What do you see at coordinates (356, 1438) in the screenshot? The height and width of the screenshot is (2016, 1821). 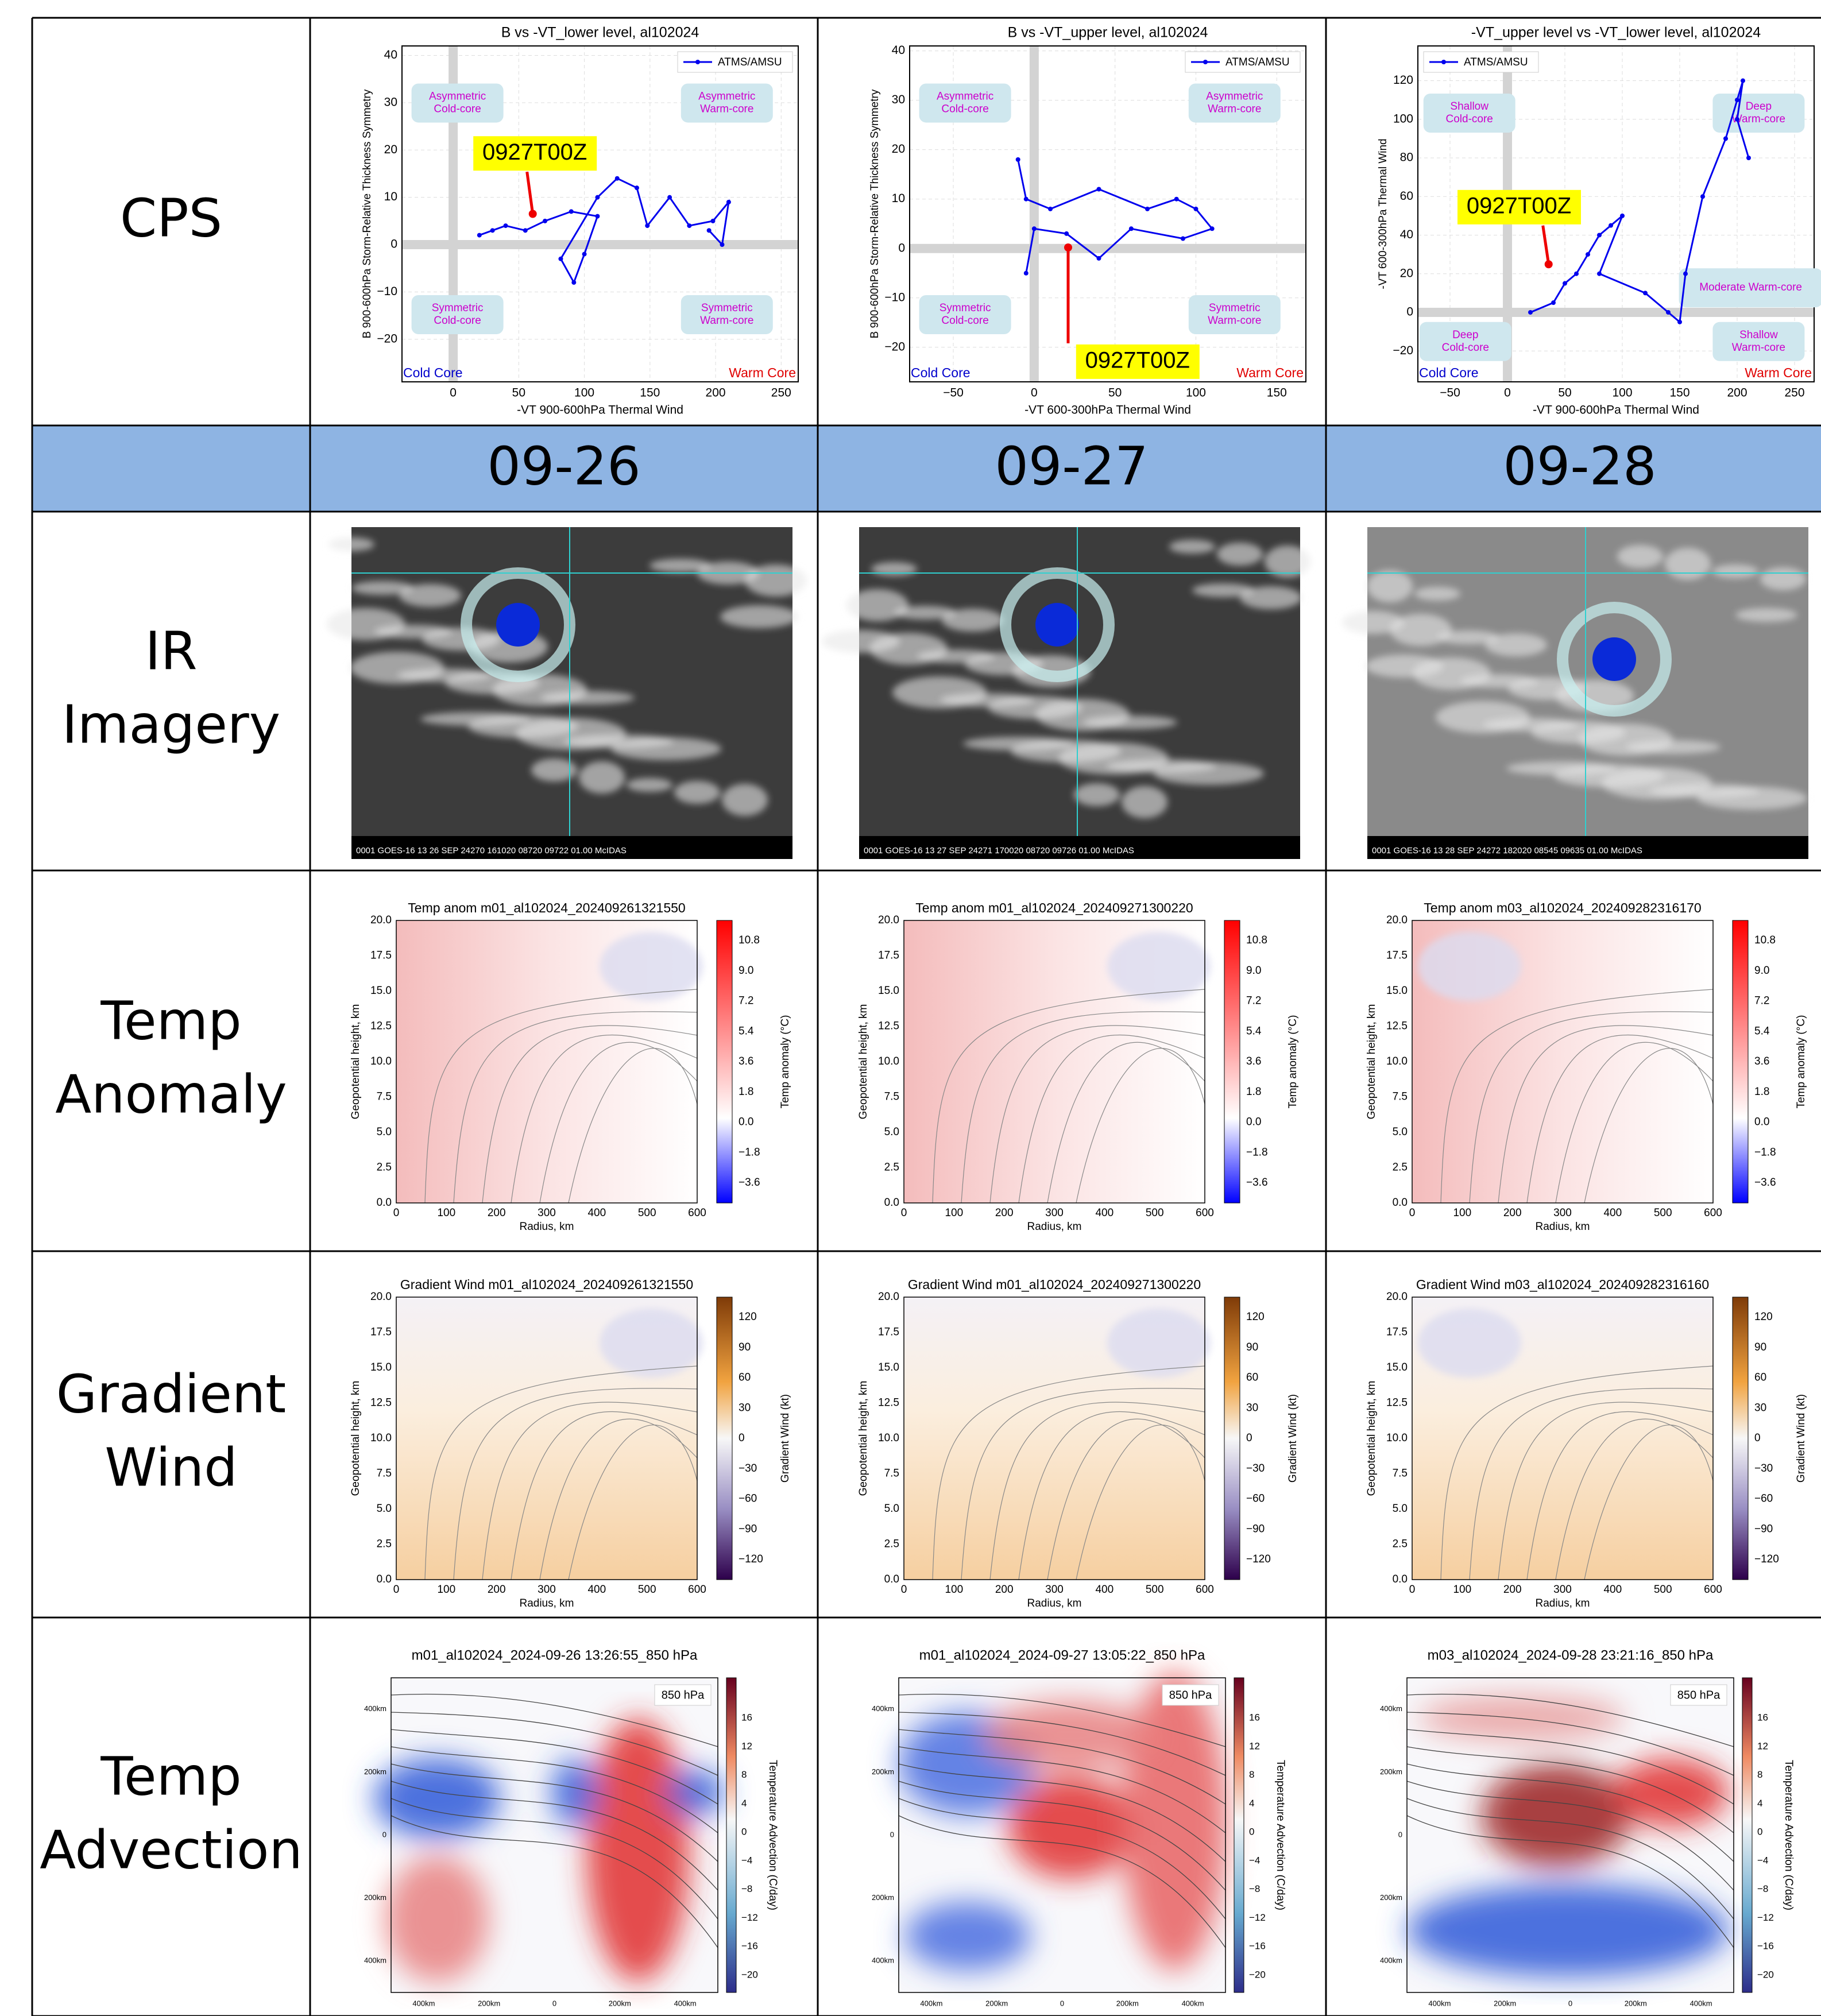 I see `y-axis-label: Geopotential height, km` at bounding box center [356, 1438].